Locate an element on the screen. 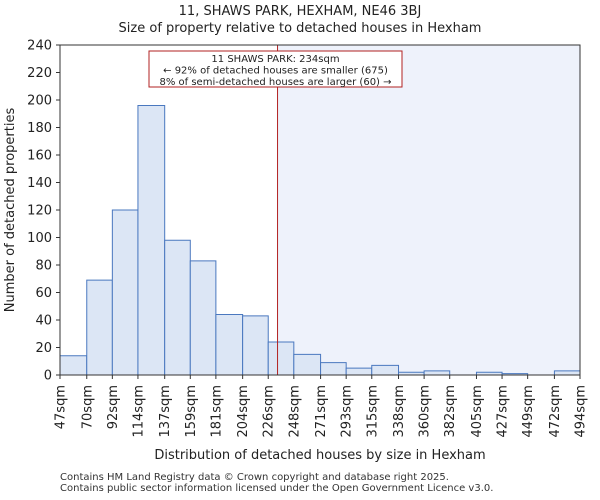 The image size is (600, 500). y-tick-label-120: 120 is located at coordinates (39, 211).